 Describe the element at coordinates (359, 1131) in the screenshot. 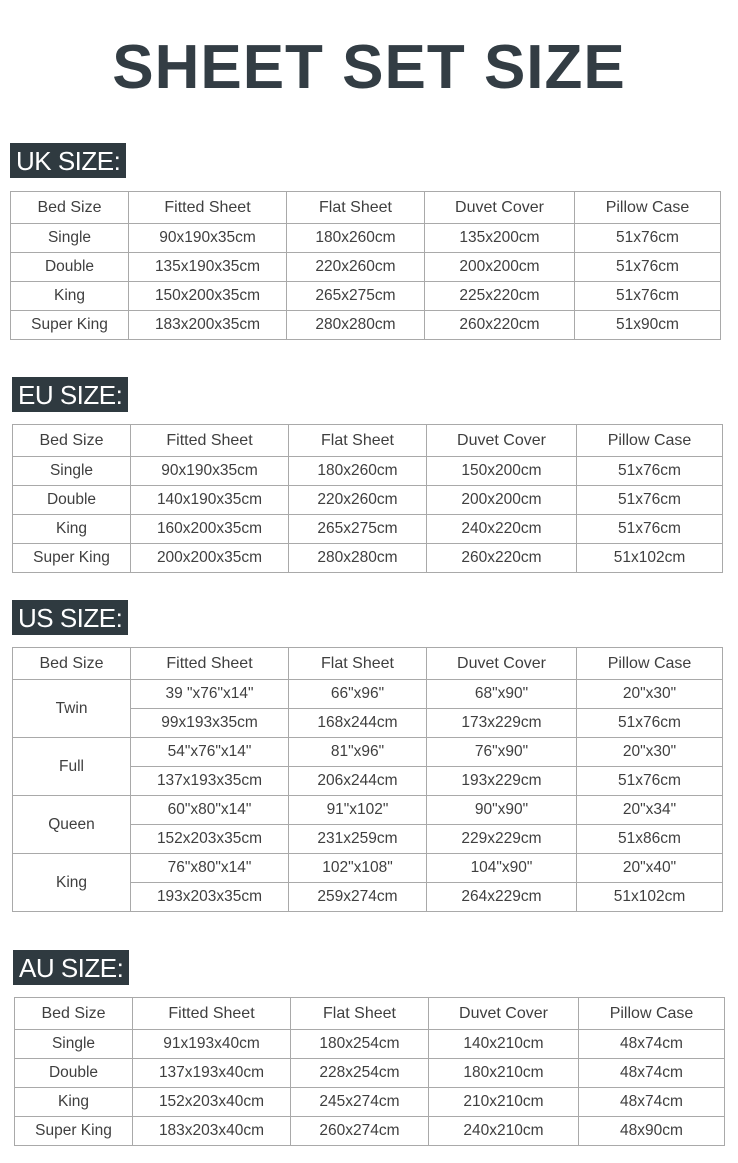

I see `cell-flat-sheet: 260x274cm` at that location.